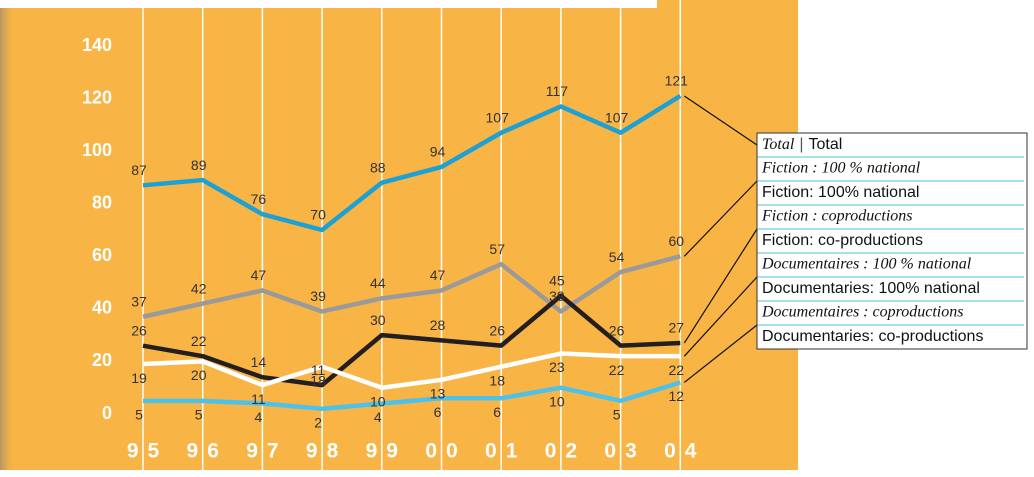 This screenshot has width=1034, height=477. Describe the element at coordinates (102, 308) in the screenshot. I see `y-tick-label: 40` at that location.